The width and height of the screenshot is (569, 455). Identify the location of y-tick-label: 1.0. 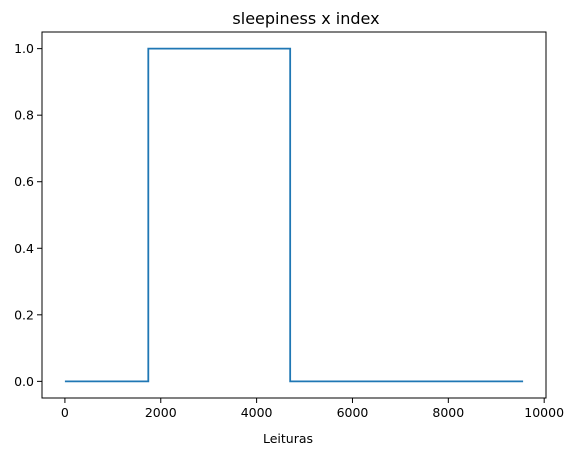
(24, 48).